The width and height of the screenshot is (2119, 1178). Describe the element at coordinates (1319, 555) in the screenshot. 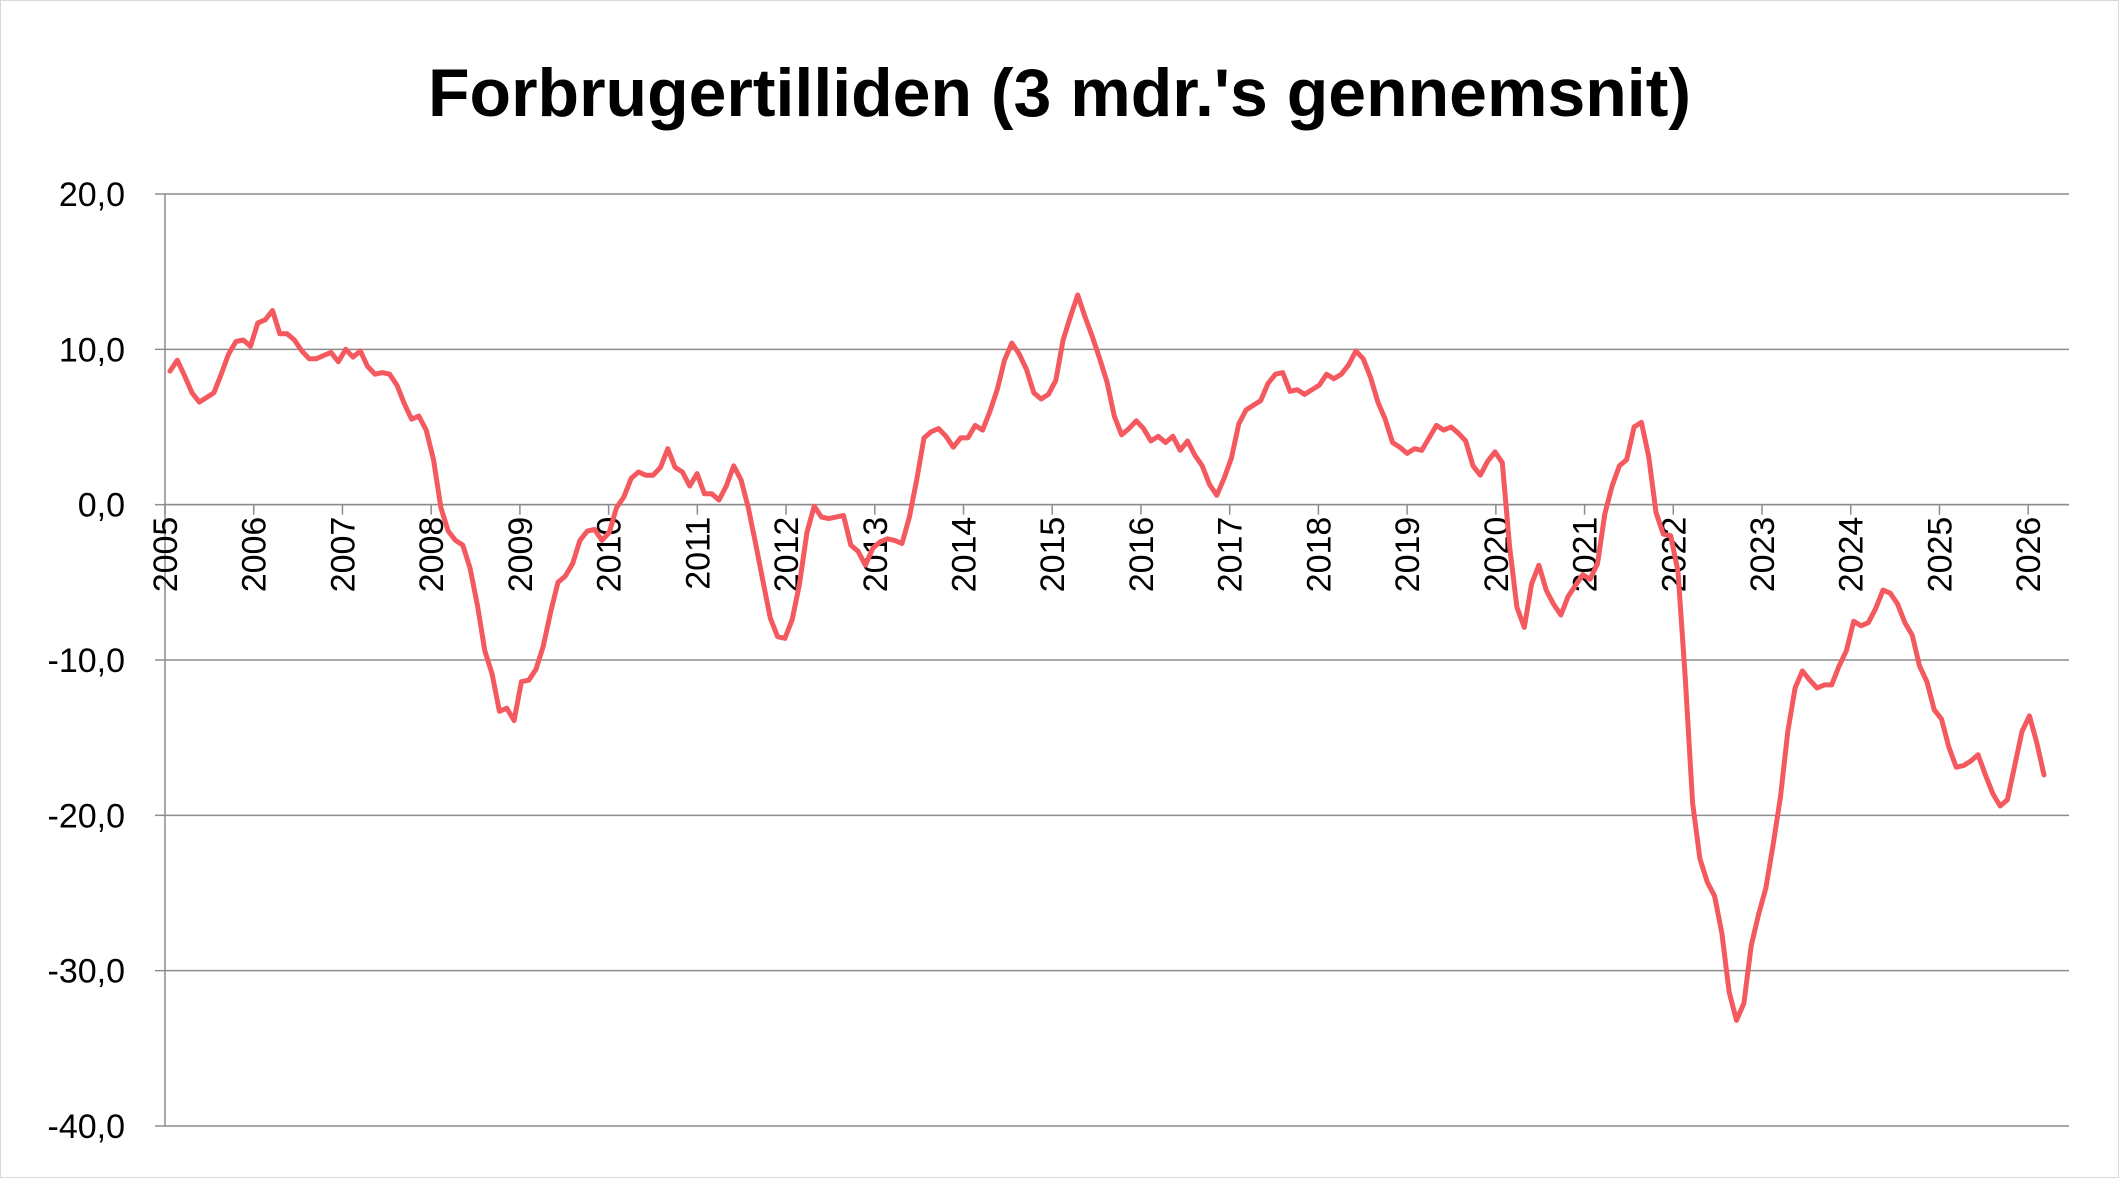

I see `x-tick-label: 2018` at that location.